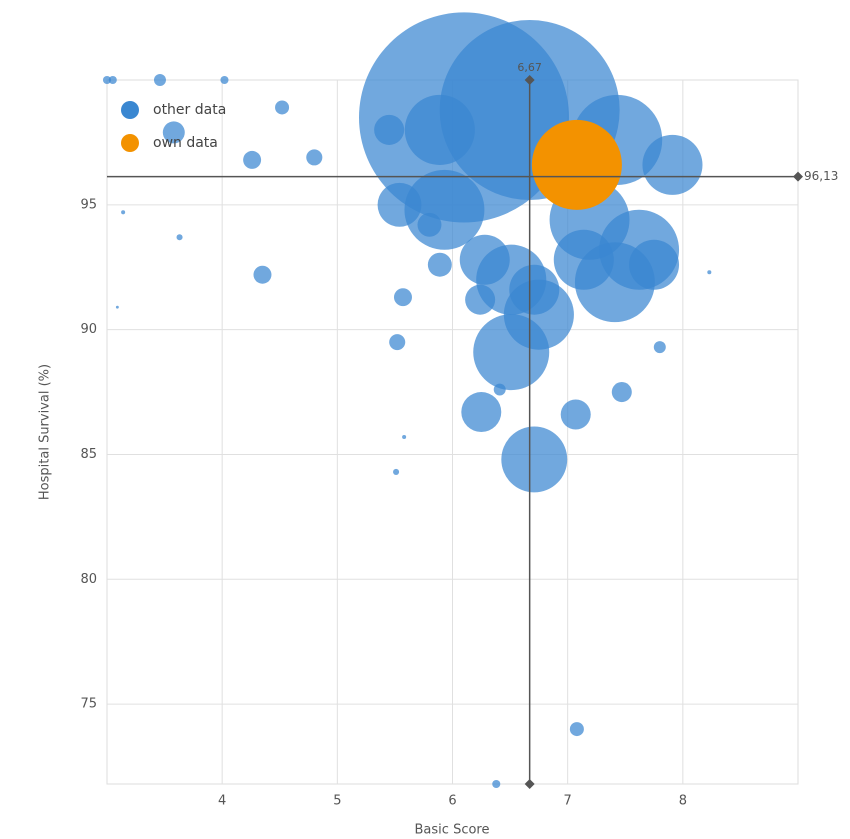 Image resolution: width=850 pixels, height=839 pixels. I want to click on y-tick-label: 95, so click(88, 204).